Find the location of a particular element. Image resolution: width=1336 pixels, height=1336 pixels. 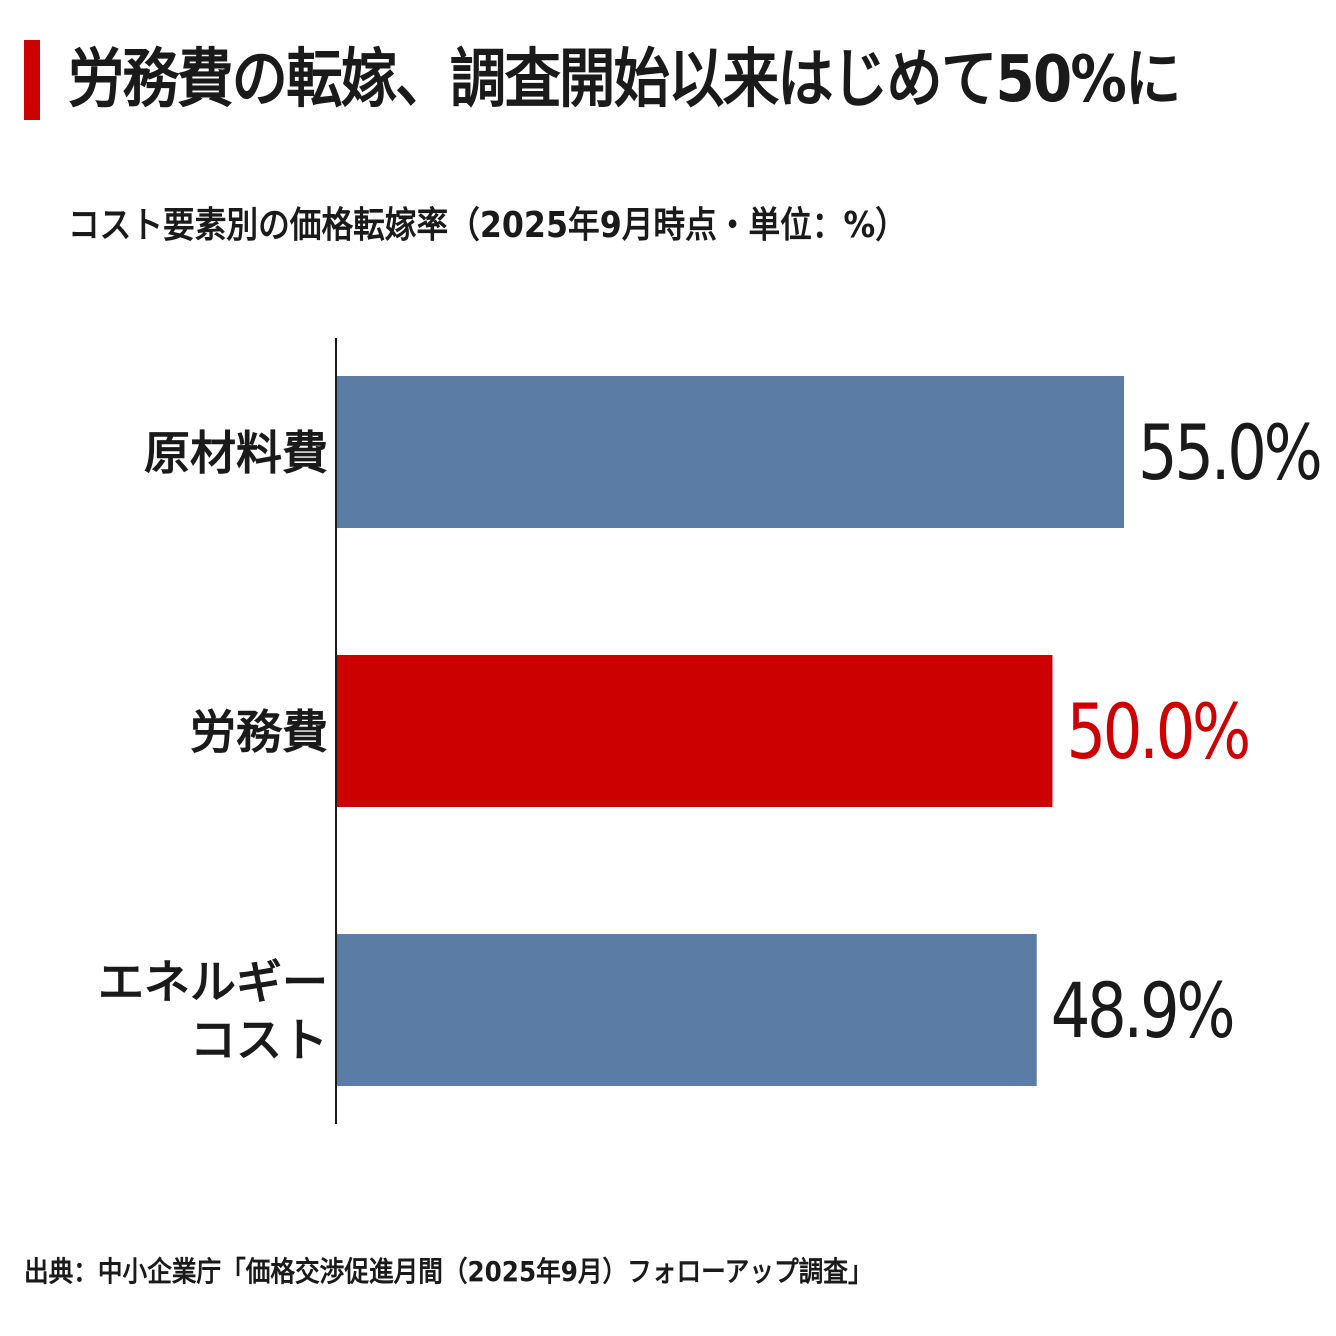

category-label: 原材料費 is located at coordinates (236, 453).